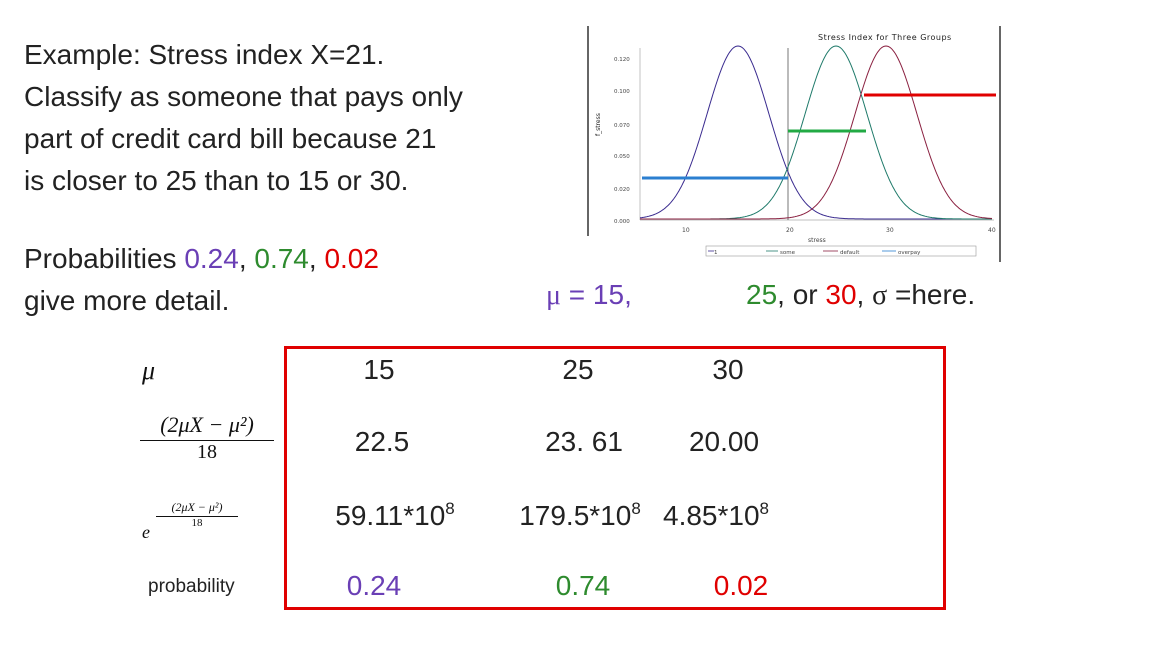  What do you see at coordinates (374, 585) in the screenshot?
I see `cell-prob-1: 0.24` at bounding box center [374, 585].